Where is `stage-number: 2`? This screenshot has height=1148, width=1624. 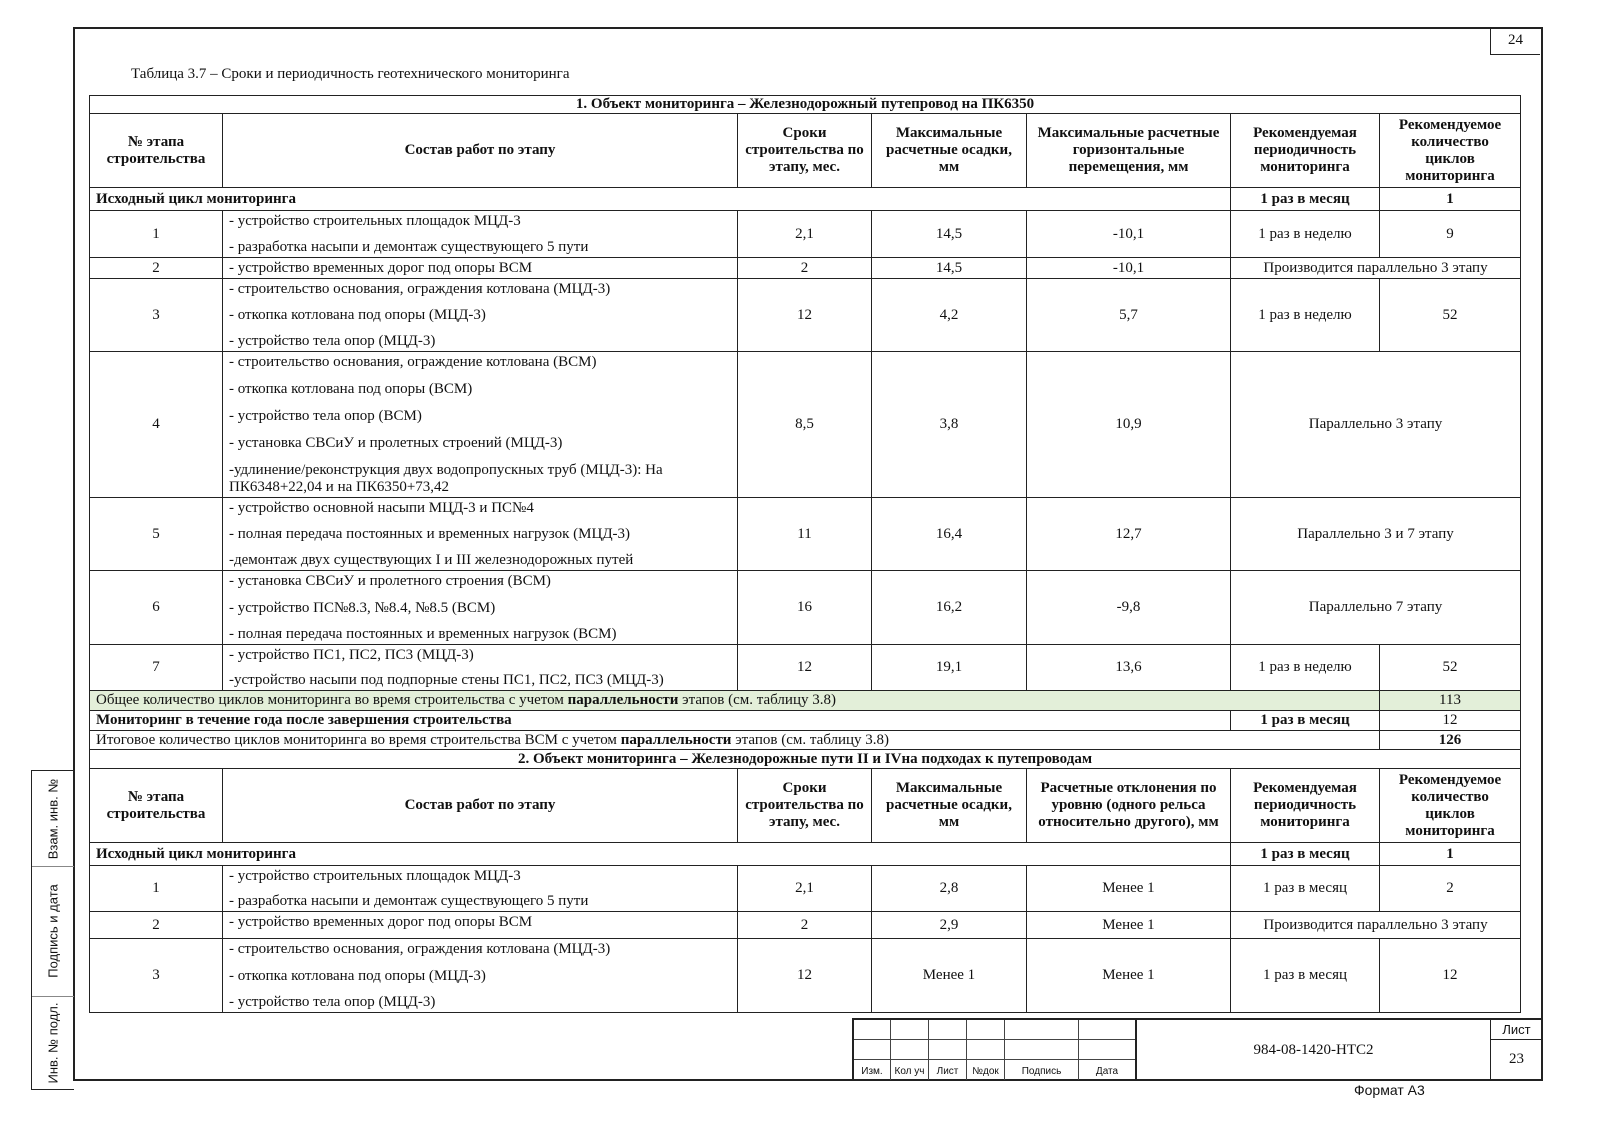 stage-number: 2 is located at coordinates (156, 268).